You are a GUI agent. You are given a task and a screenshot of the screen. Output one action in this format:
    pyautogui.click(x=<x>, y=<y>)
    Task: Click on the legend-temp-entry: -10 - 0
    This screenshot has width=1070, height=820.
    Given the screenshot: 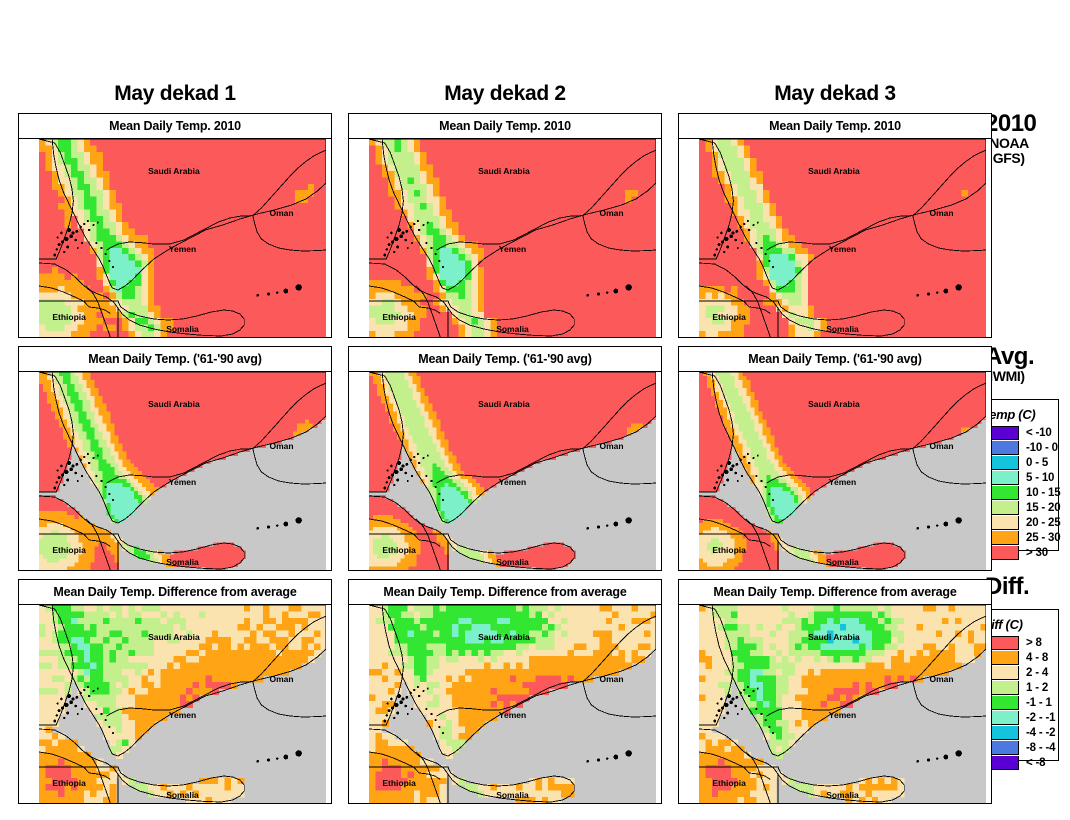 What is the action you would take?
    pyautogui.click(x=1020, y=447)
    